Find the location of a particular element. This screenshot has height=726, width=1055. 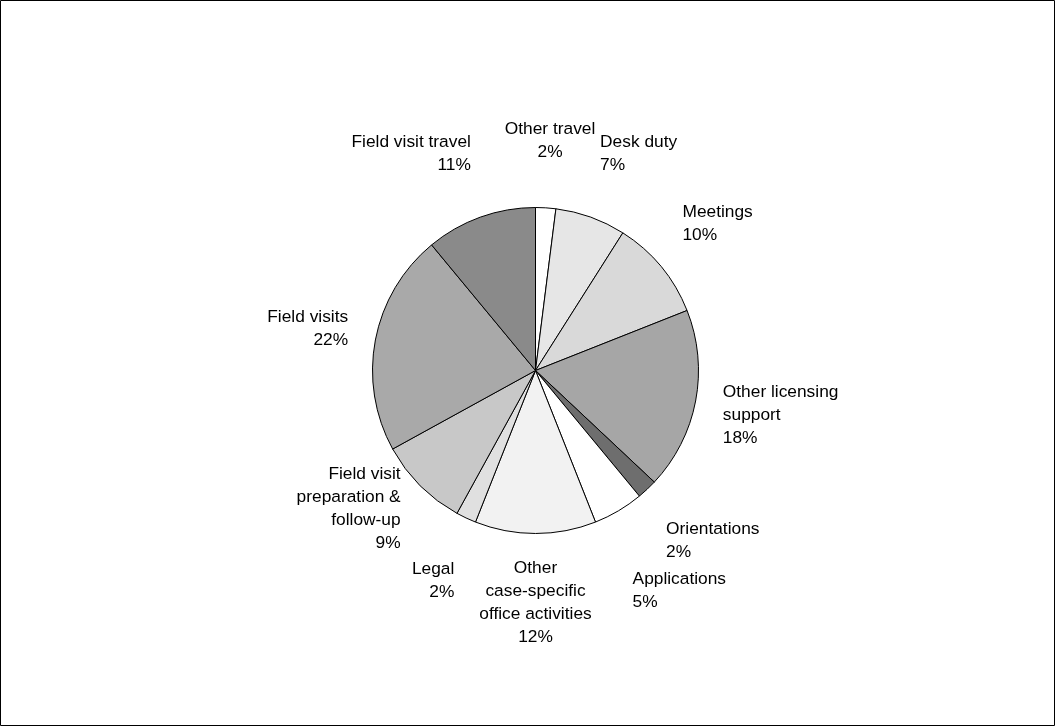

data-label: 11% is located at coordinates (454, 164).